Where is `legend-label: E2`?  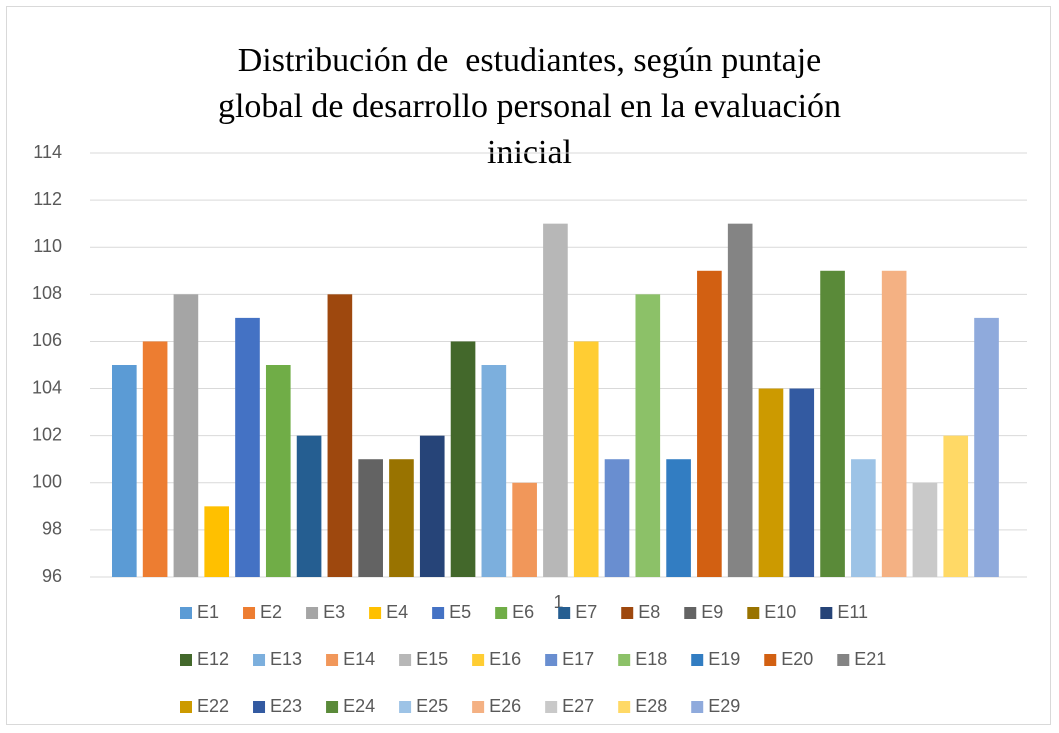
legend-label: E2 is located at coordinates (271, 612).